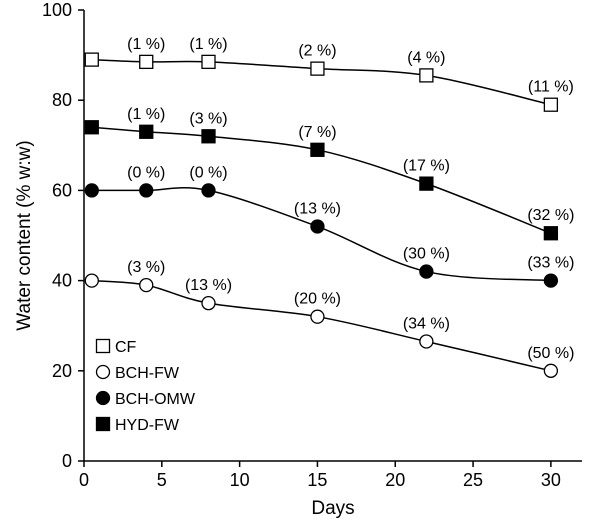  What do you see at coordinates (317, 299) in the screenshot?
I see `annotation-bch-fw: (20 %)` at bounding box center [317, 299].